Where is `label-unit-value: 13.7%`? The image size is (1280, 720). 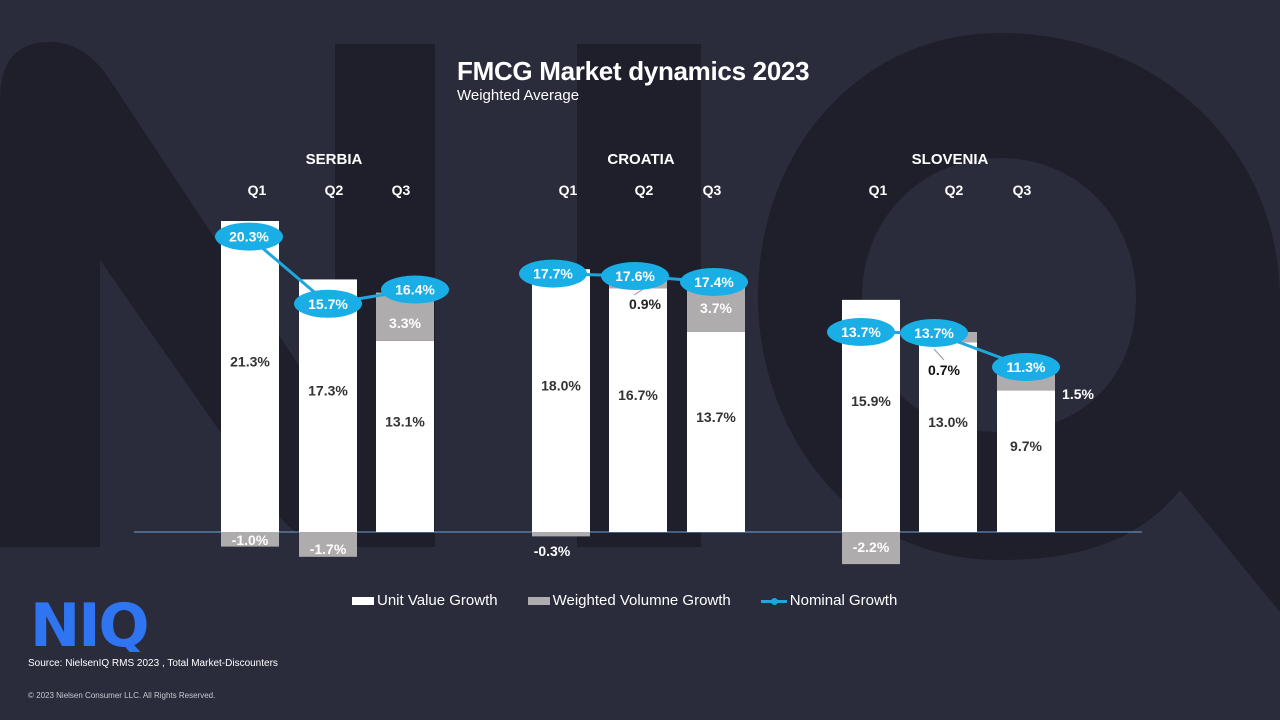 label-unit-value: 13.7% is located at coordinates (716, 417).